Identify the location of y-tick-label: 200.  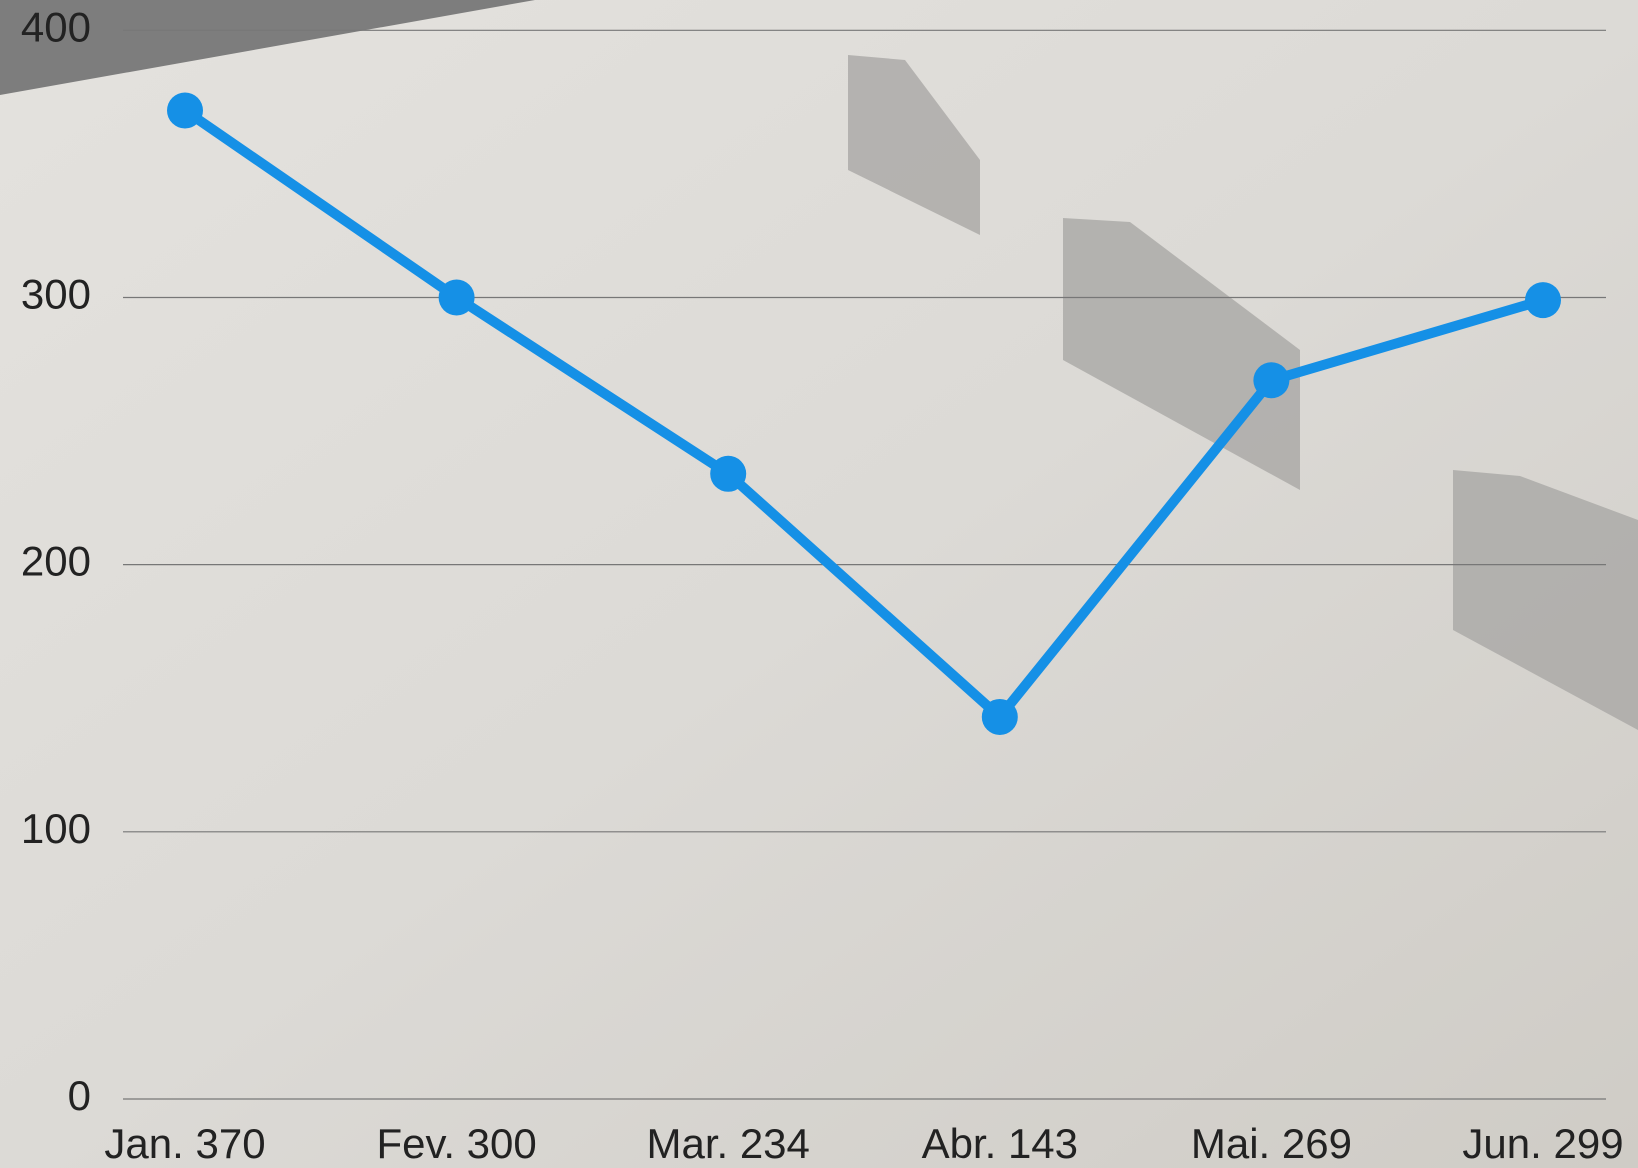
(56, 561).